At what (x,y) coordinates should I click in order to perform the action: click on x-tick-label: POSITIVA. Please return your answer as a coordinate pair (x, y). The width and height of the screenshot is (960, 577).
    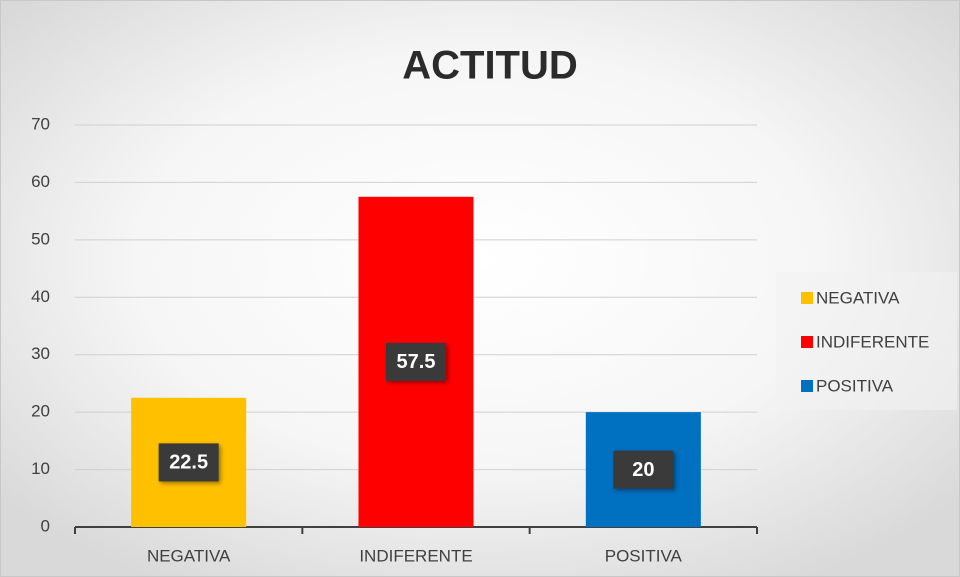
    Looking at the image, I should click on (644, 555).